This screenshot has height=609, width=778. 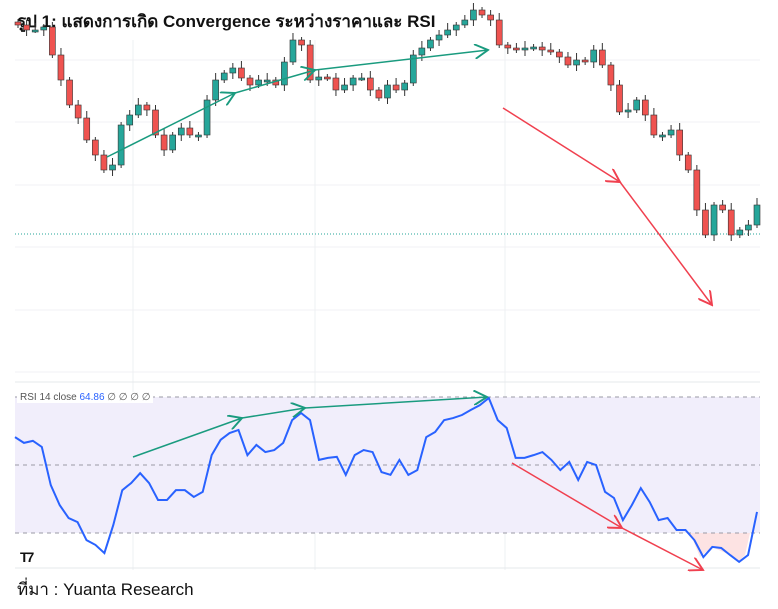 What do you see at coordinates (48, 397) in the screenshot?
I see `rsi-legend-name: RSI 14 close` at bounding box center [48, 397].